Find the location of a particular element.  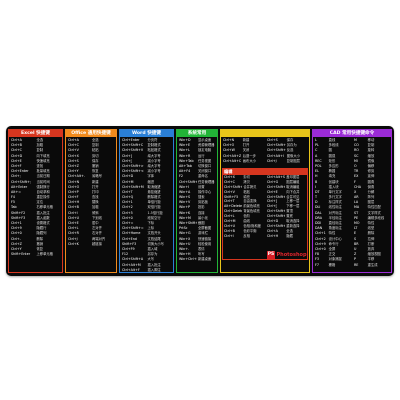

shortcut-key: Ctrl+Shift+< is located at coordinates (133, 171).